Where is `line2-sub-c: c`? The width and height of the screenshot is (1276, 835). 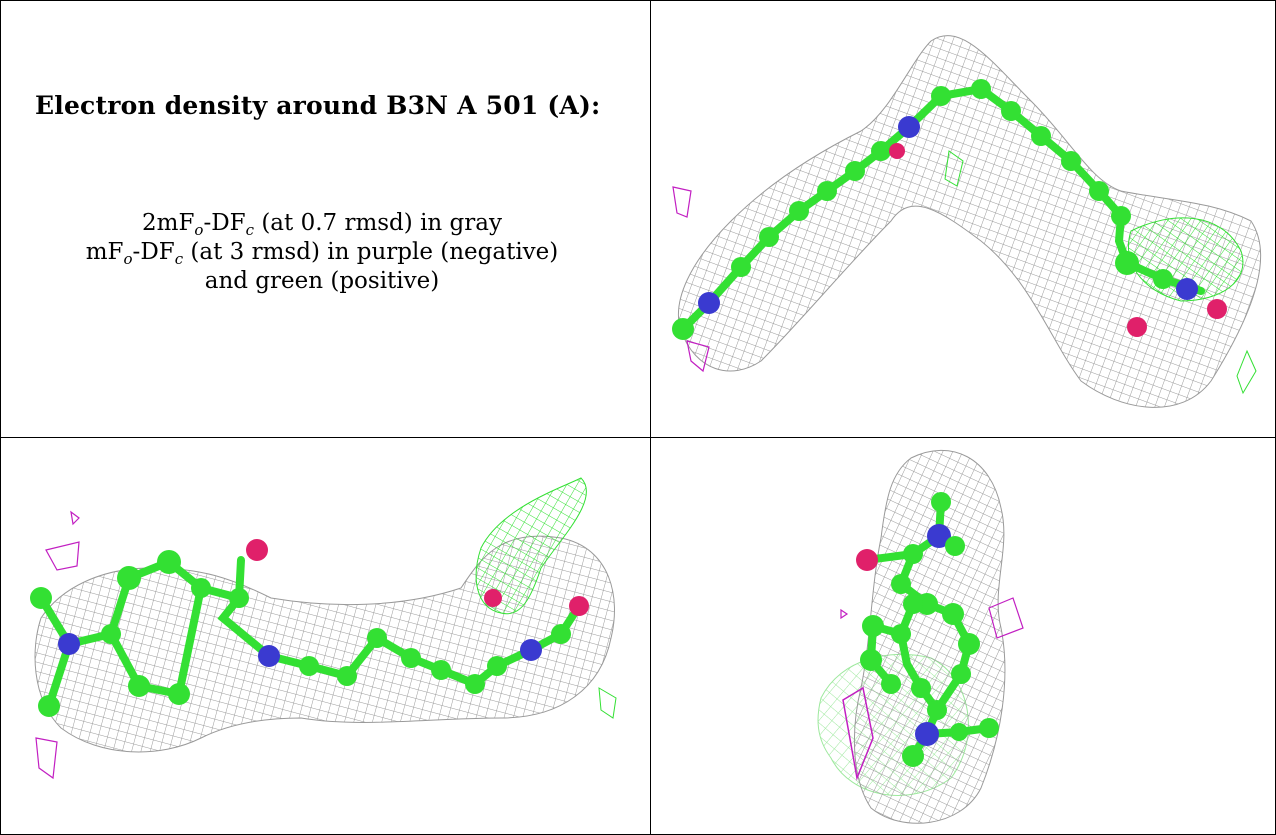
line2-sub-c: c is located at coordinates (179, 259).